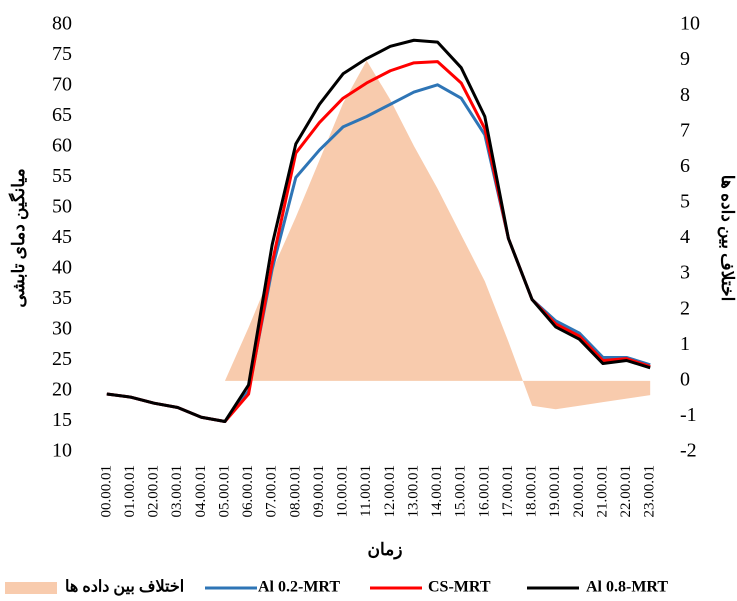 This screenshot has width=737, height=601. I want to click on y2-tick-label: 7, so click(685, 130).